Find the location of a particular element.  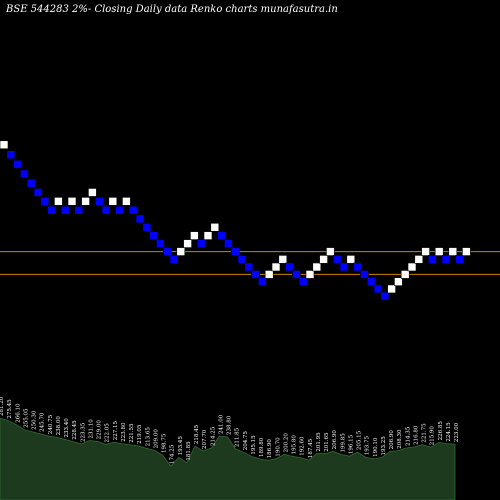

volume-label: 223.00 is located at coordinates (457, 432).